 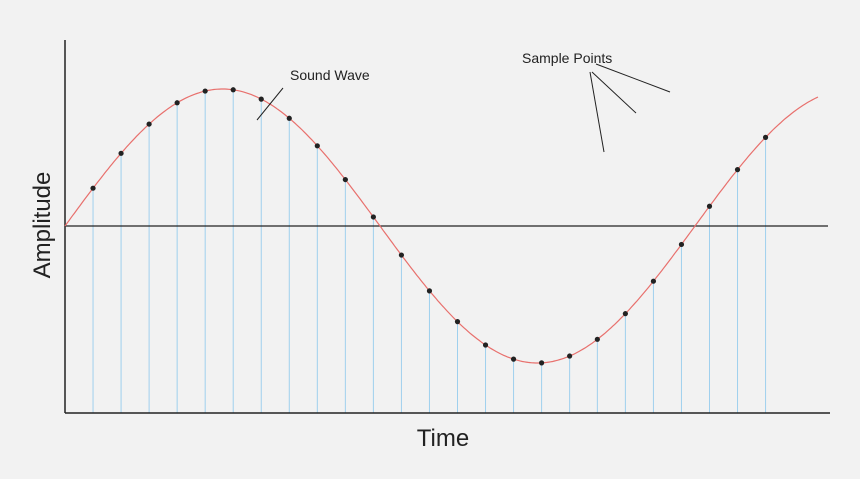 I want to click on y-axis-label: Amplitude, so click(x=42, y=225).